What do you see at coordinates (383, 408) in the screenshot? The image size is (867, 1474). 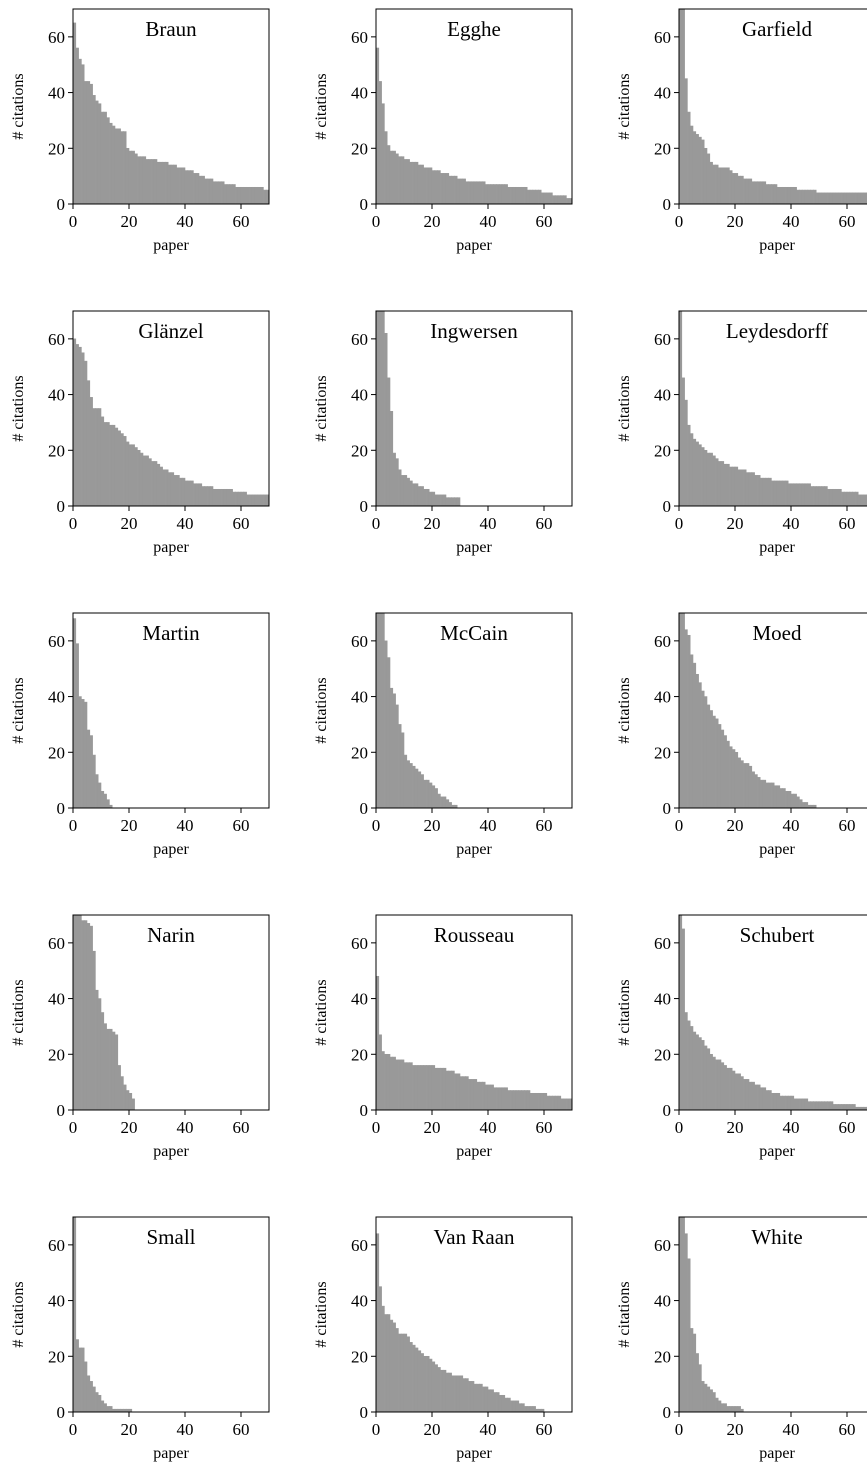 I see `ingwersen-bar` at bounding box center [383, 408].